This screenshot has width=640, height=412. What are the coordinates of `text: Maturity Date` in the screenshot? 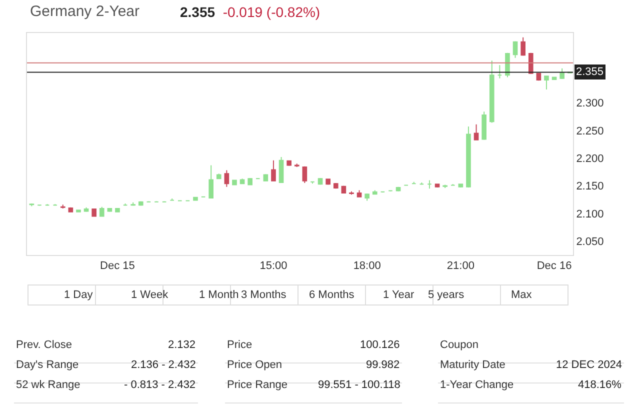 It's located at (473, 365).